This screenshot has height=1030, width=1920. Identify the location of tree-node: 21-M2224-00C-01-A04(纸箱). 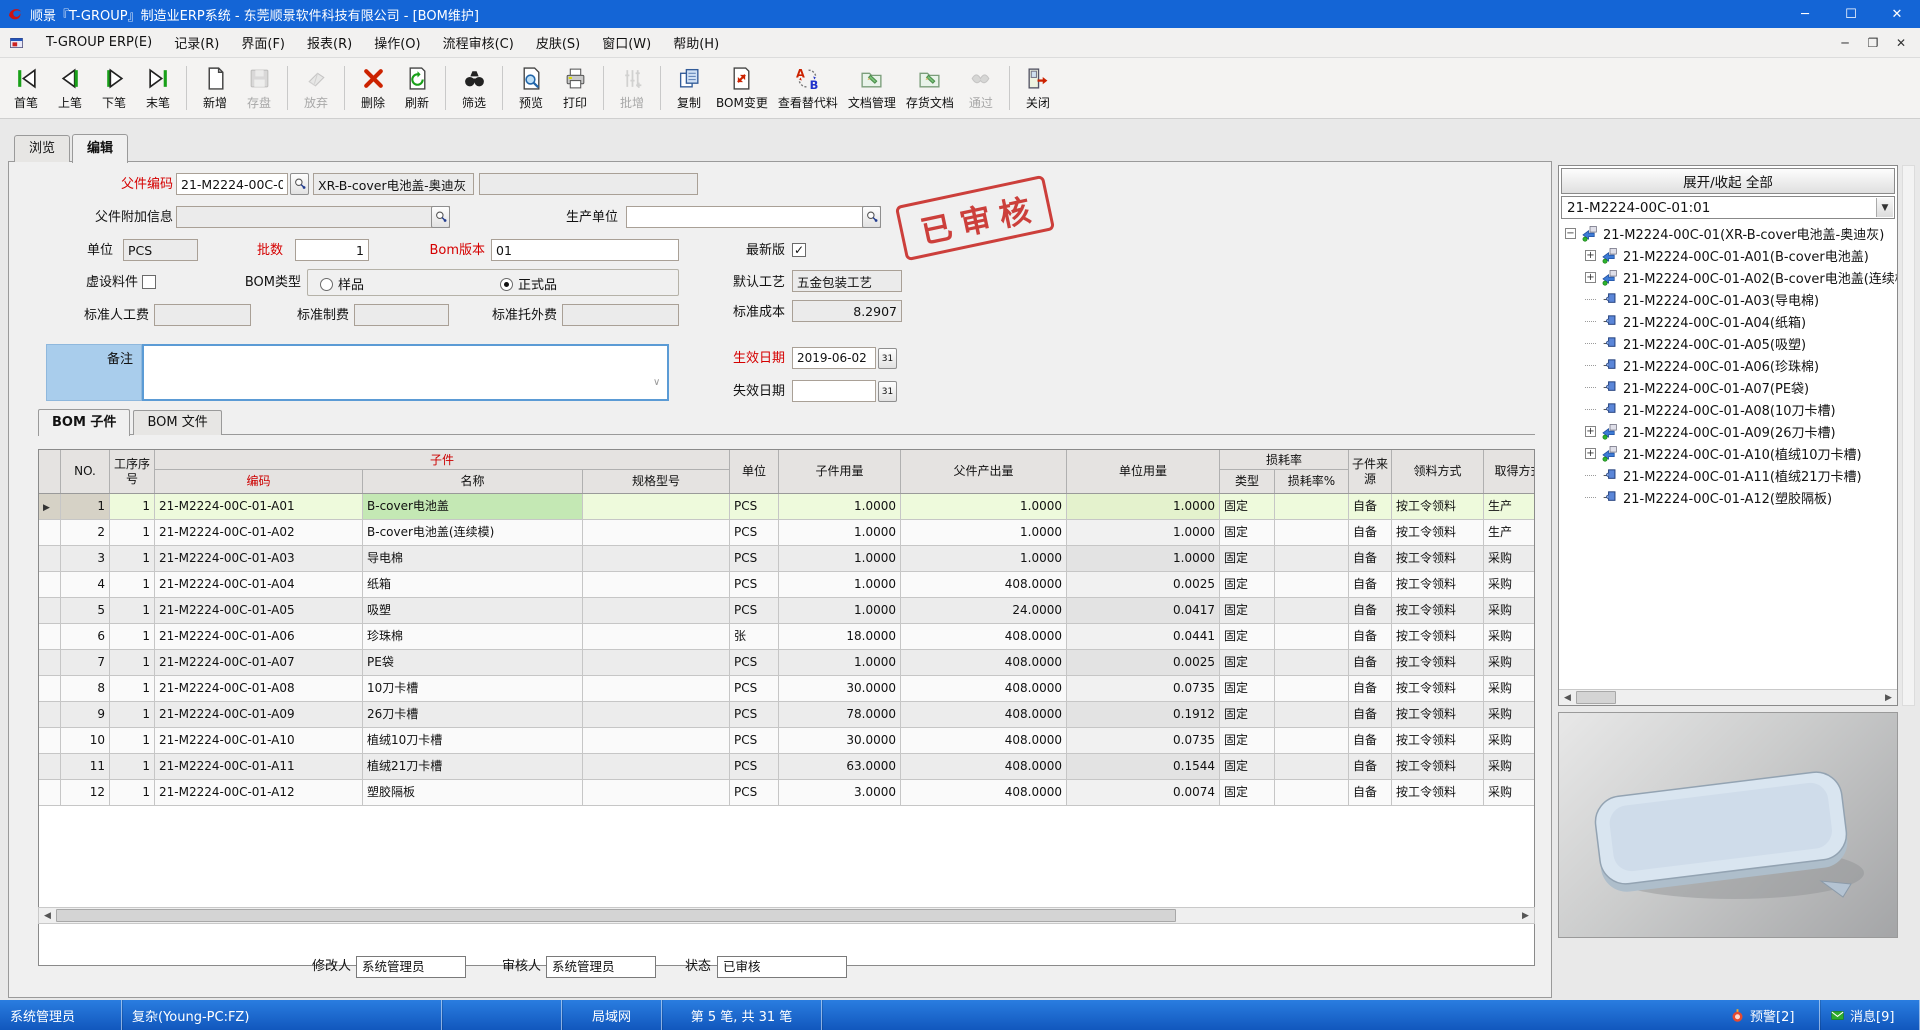
(1728, 321).